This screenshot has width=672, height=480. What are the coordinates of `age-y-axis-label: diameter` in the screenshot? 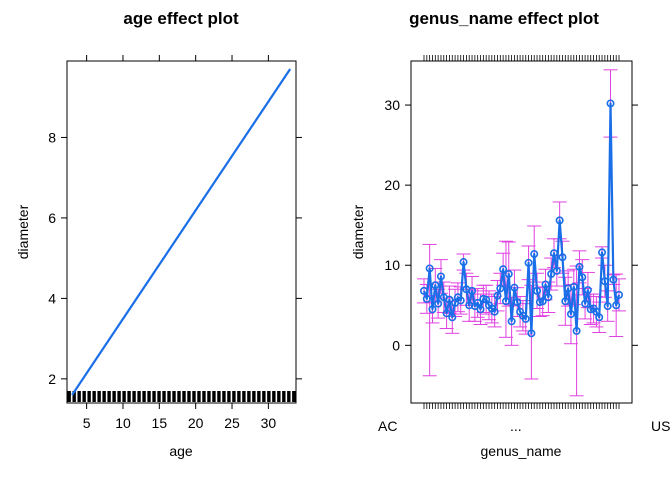 It's located at (23, 231).